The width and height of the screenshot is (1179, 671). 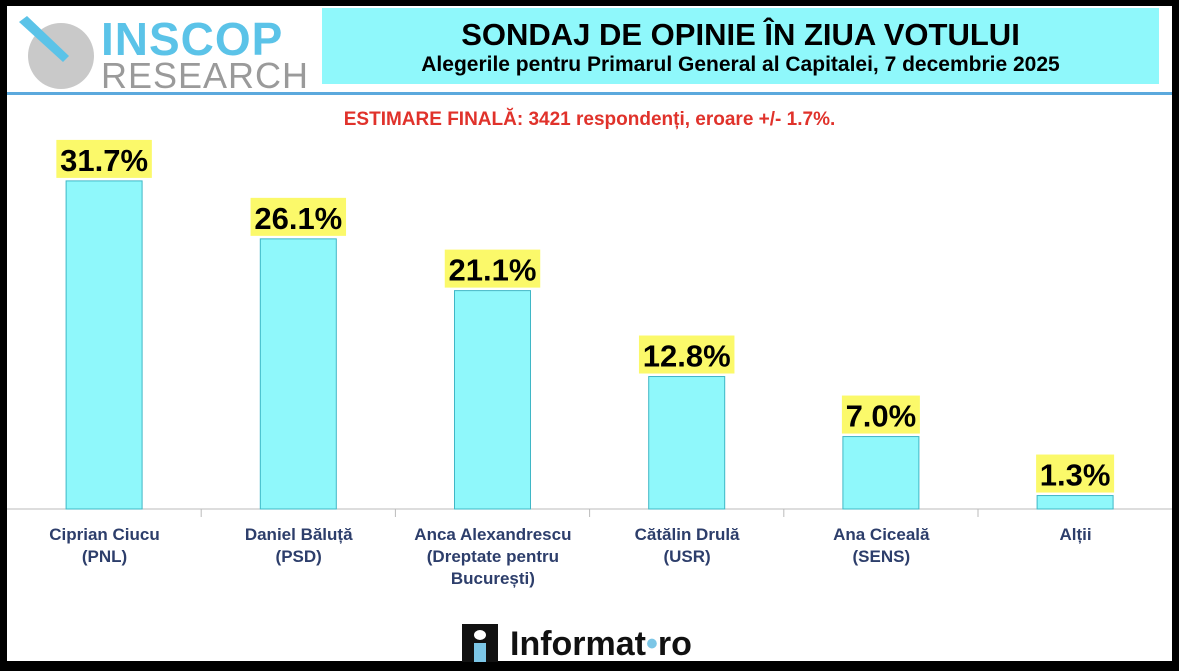 I want to click on header-divider, so click(x=589, y=93).